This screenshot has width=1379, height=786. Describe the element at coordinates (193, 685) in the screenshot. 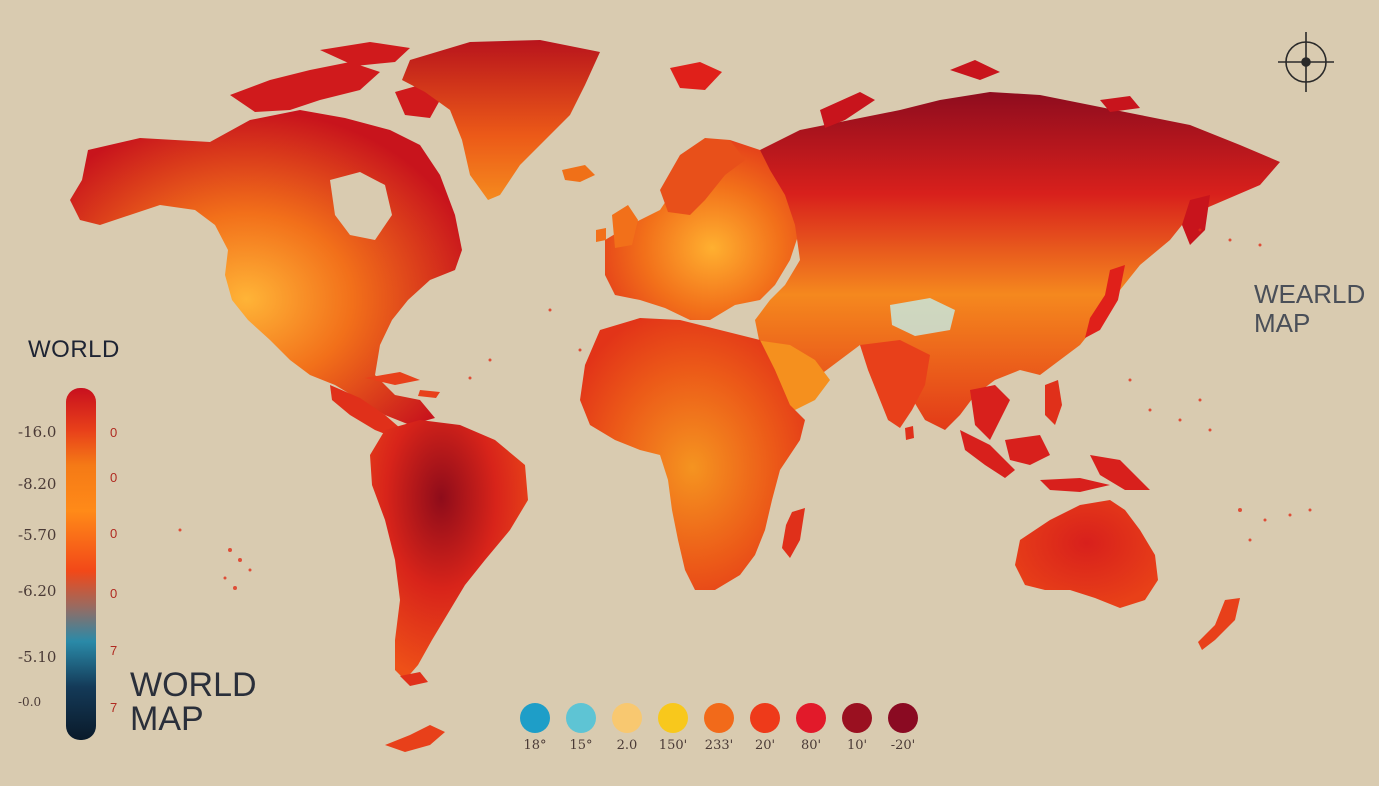

I see `map-title-bottom-line1: WORLD` at that location.